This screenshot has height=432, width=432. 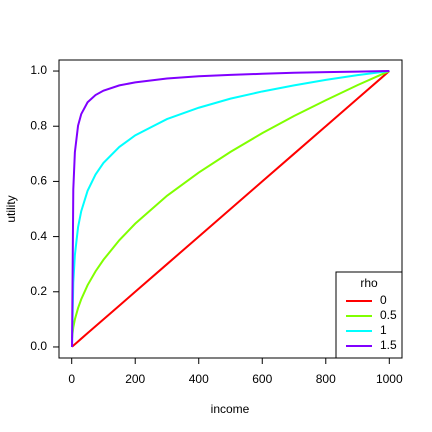 I want to click on x-axis-label: income, so click(x=230, y=409).